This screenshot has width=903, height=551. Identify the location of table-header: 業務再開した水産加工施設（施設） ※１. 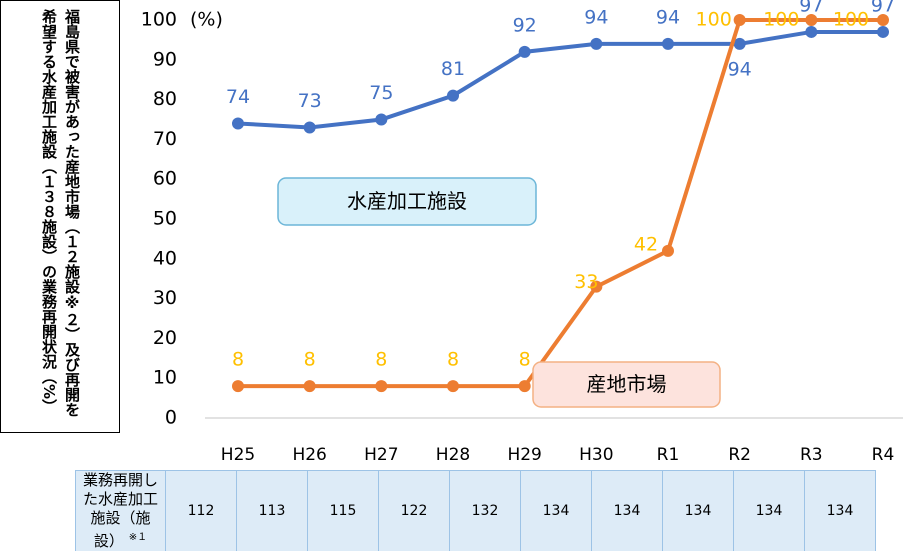
(120, 510).